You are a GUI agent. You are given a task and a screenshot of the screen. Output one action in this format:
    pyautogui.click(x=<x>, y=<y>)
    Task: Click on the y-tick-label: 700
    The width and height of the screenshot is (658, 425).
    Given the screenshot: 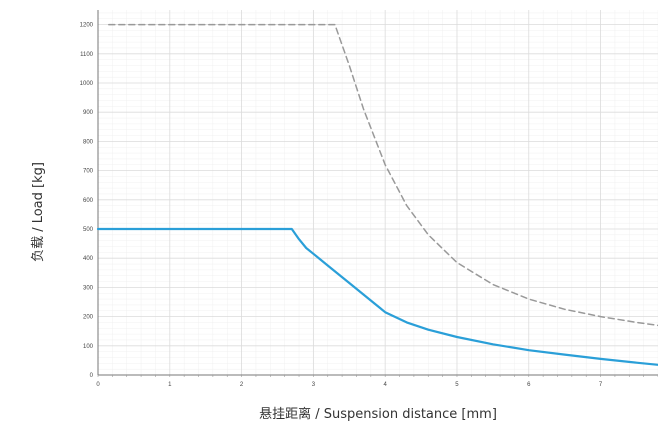 What is the action you would take?
    pyautogui.click(x=88, y=172)
    